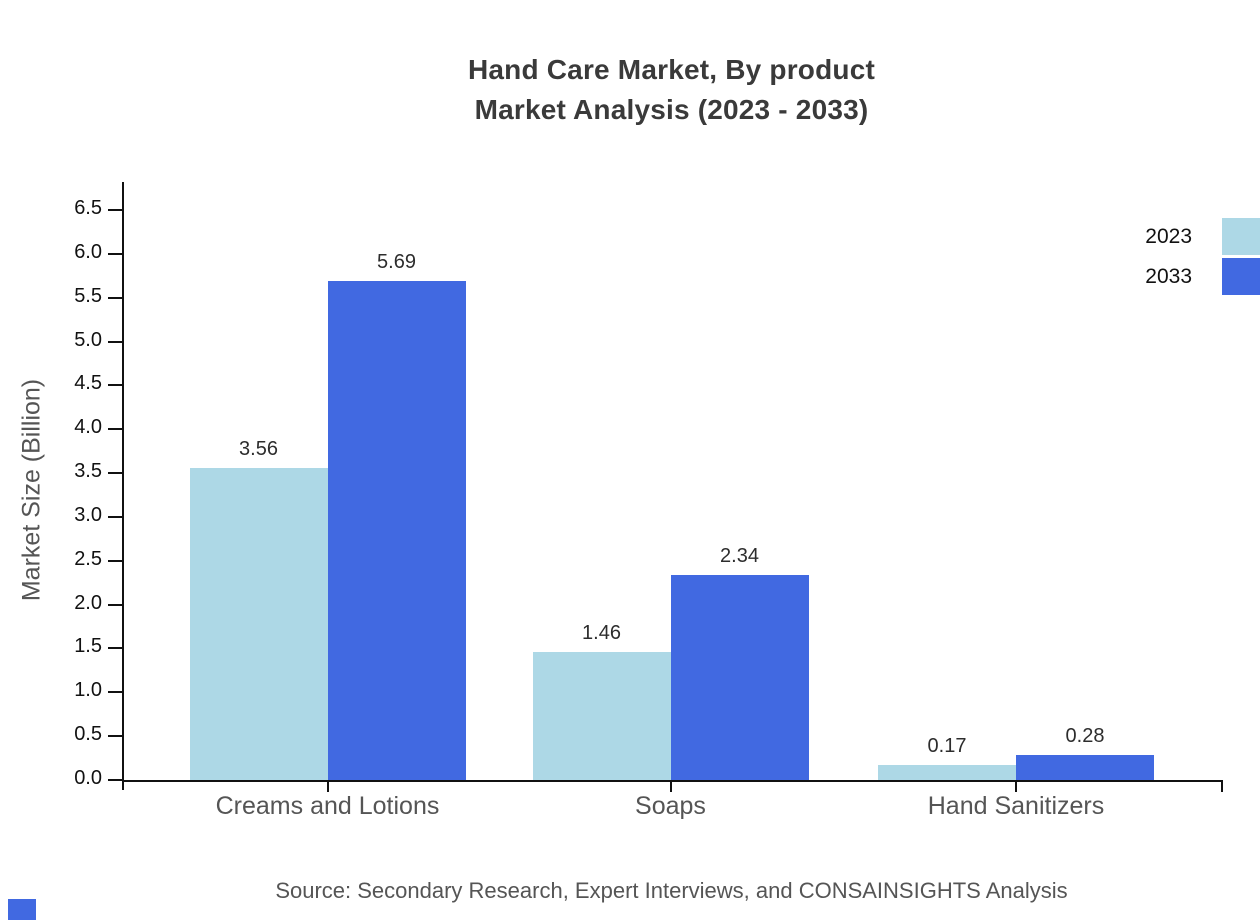 The image size is (1260, 920). Describe the element at coordinates (1085, 767) in the screenshot. I see `bar-2033-hand-sanitizers` at that location.